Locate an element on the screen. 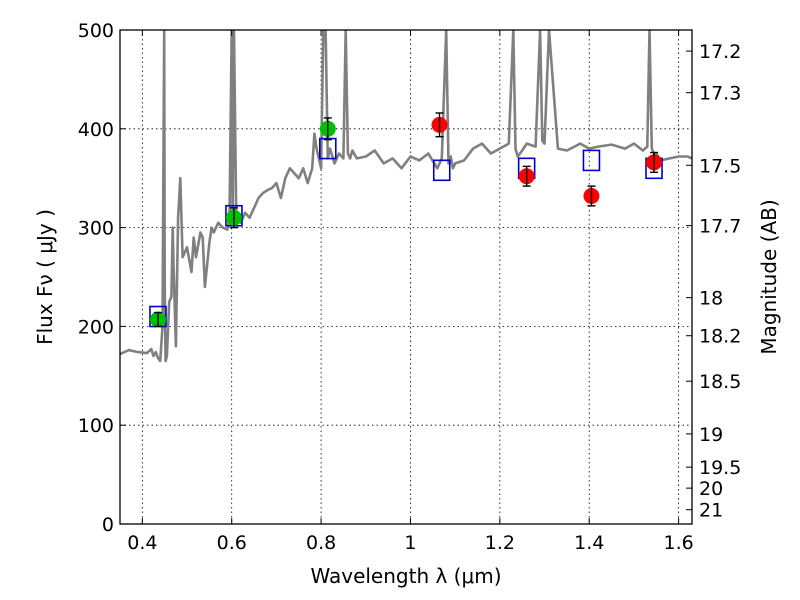 This screenshot has width=800, height=600. right-tick-label: 19 is located at coordinates (711, 435).